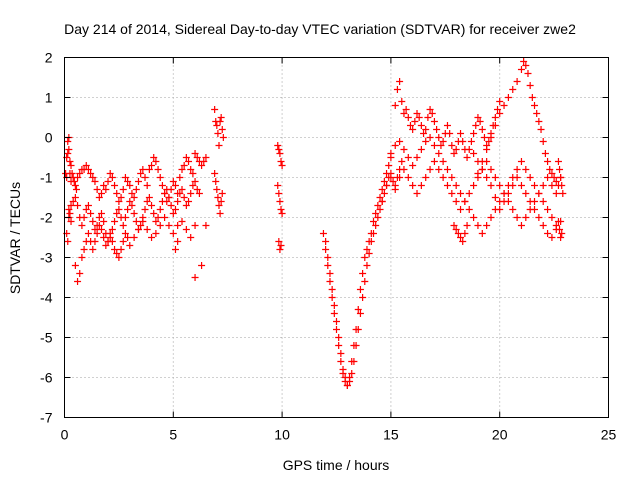 The width and height of the screenshot is (640, 480). I want to click on x-tick-label: 20, so click(500, 435).